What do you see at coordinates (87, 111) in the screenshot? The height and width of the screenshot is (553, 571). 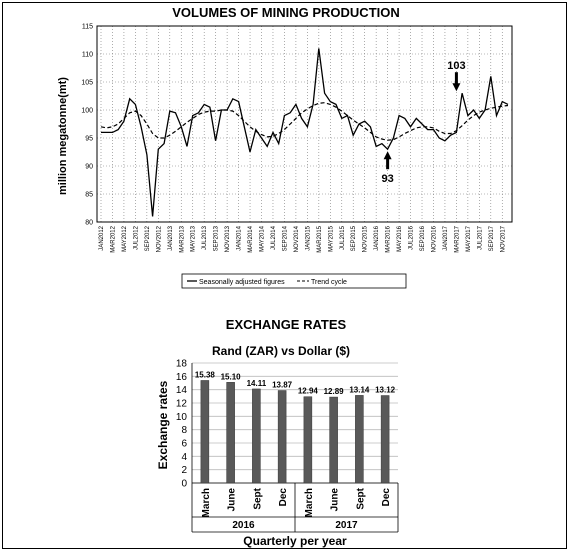 I see `mining-y-tick-label: 100` at bounding box center [87, 111].